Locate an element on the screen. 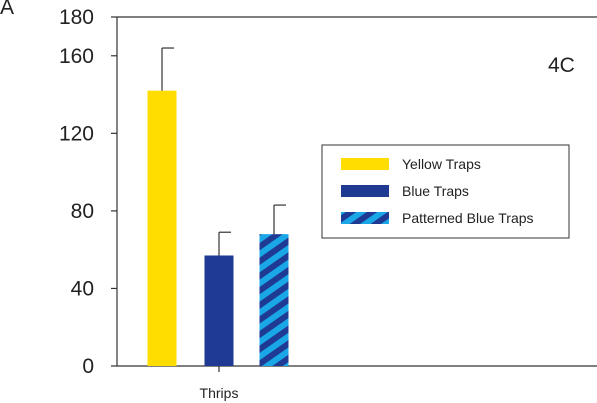  legend-swatch-blue-traps is located at coordinates (365, 191).